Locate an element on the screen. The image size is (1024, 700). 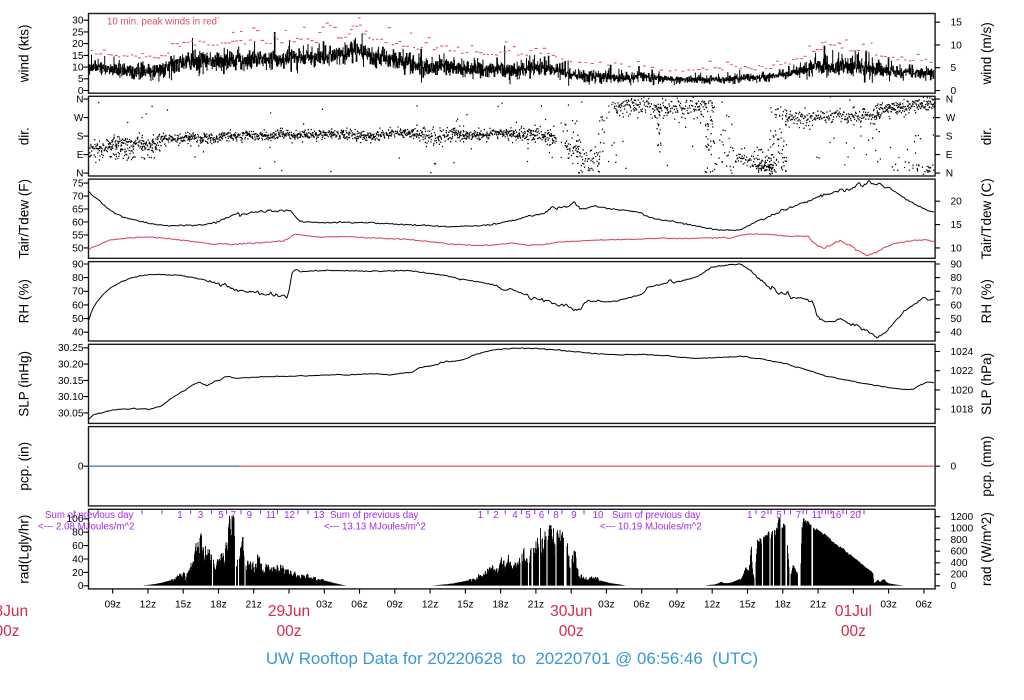
svg-text: wind (kts) is located at coordinates (24, 54).